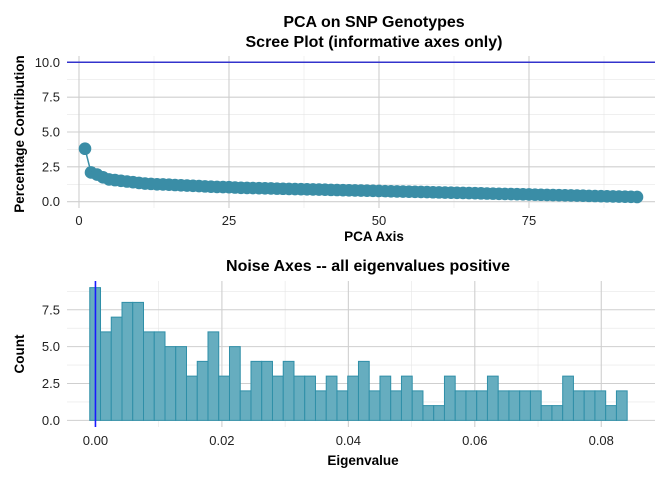 This screenshot has height=480, width=672. What do you see at coordinates (51, 365) in the screenshot?
I see `histogram-y-tick-labels: 0.0 2.5 5.0 7.5` at bounding box center [51, 365].